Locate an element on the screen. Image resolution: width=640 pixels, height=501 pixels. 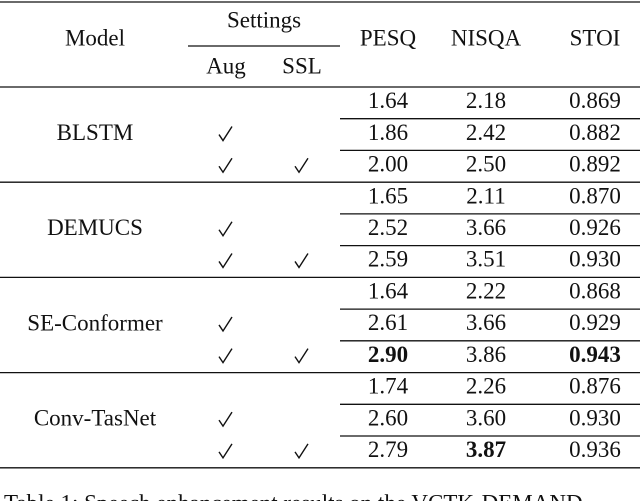
cell: 2.42 is located at coordinates (486, 132).